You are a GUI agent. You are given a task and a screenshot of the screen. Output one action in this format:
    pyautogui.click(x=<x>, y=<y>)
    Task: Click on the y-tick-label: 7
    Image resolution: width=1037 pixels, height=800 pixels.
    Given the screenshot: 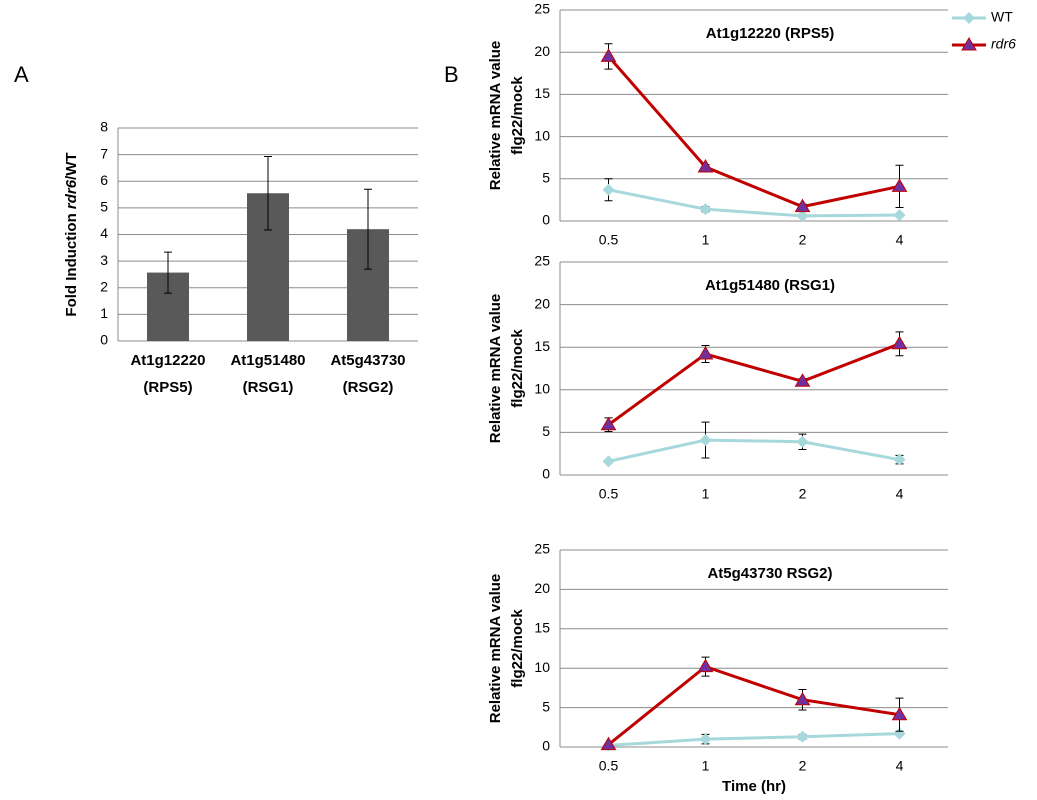 What is the action you would take?
    pyautogui.click(x=104, y=153)
    